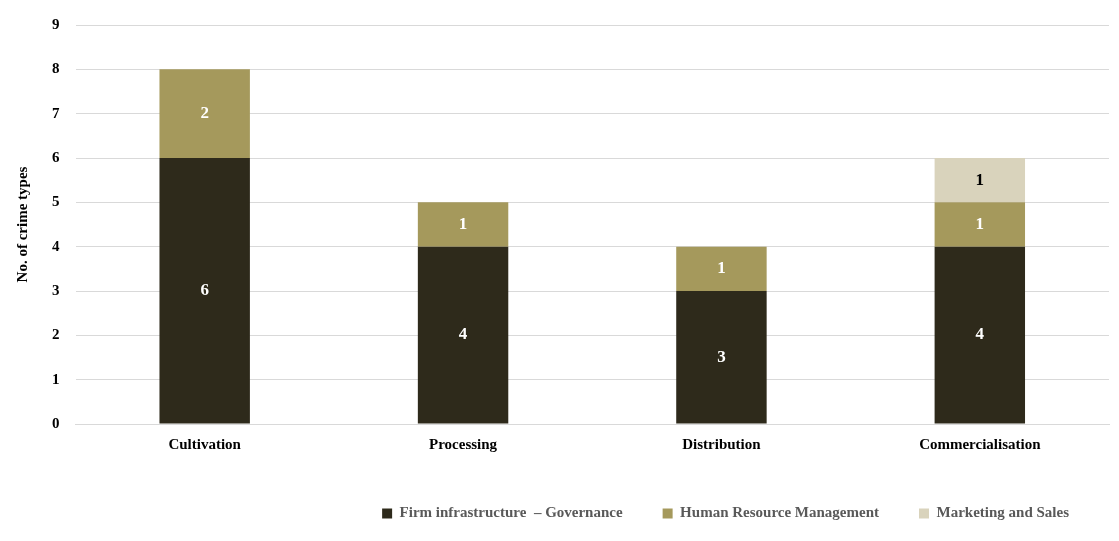 This screenshot has width=1119, height=541. What do you see at coordinates (21, 224) in the screenshot?
I see `y-axis-title: No. of crime types` at bounding box center [21, 224].